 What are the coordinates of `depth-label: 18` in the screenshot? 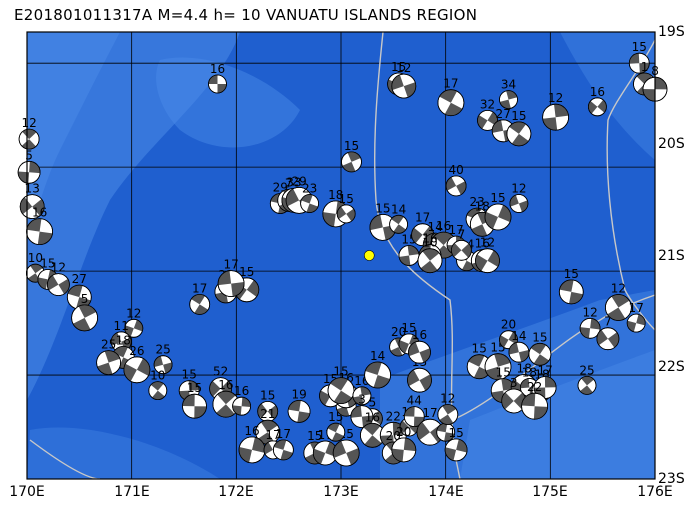 It's located at (482, 206).